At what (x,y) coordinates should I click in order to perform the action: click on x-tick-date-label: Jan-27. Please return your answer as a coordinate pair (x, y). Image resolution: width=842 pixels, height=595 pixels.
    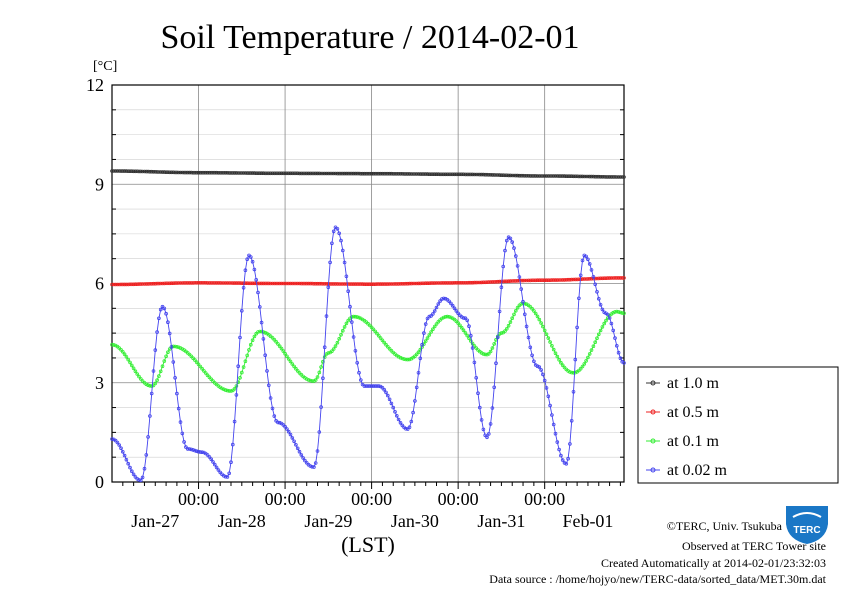
    Looking at the image, I should click on (155, 521).